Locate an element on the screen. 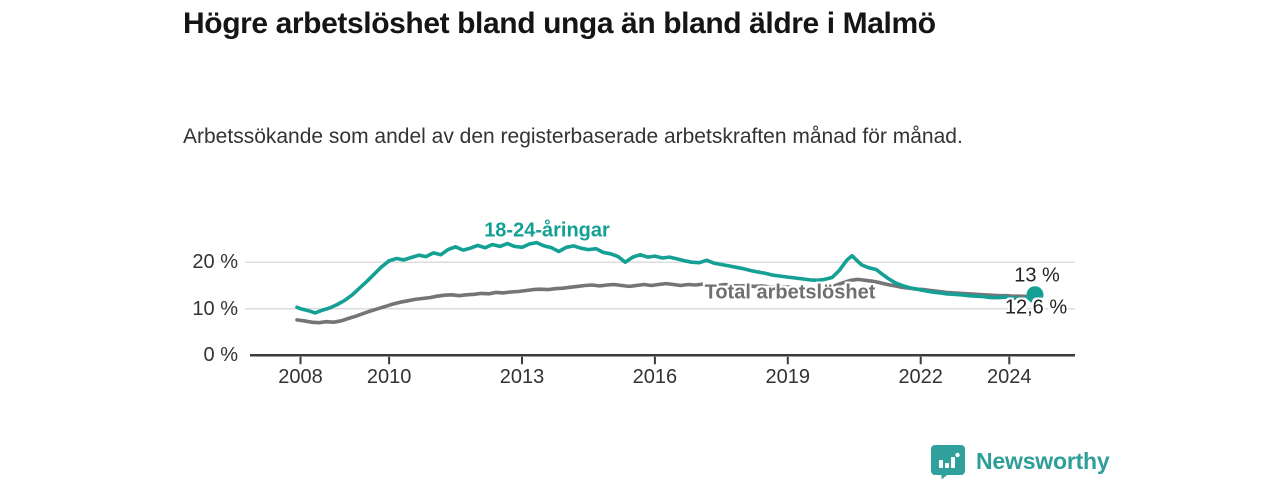 The height and width of the screenshot is (480, 1280). series-label-total: Total arbetslöshet is located at coordinates (790, 292).